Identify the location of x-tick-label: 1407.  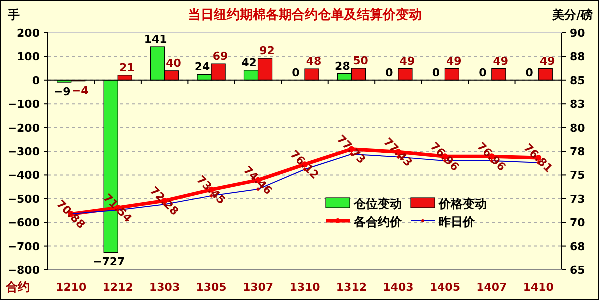
(492, 287).